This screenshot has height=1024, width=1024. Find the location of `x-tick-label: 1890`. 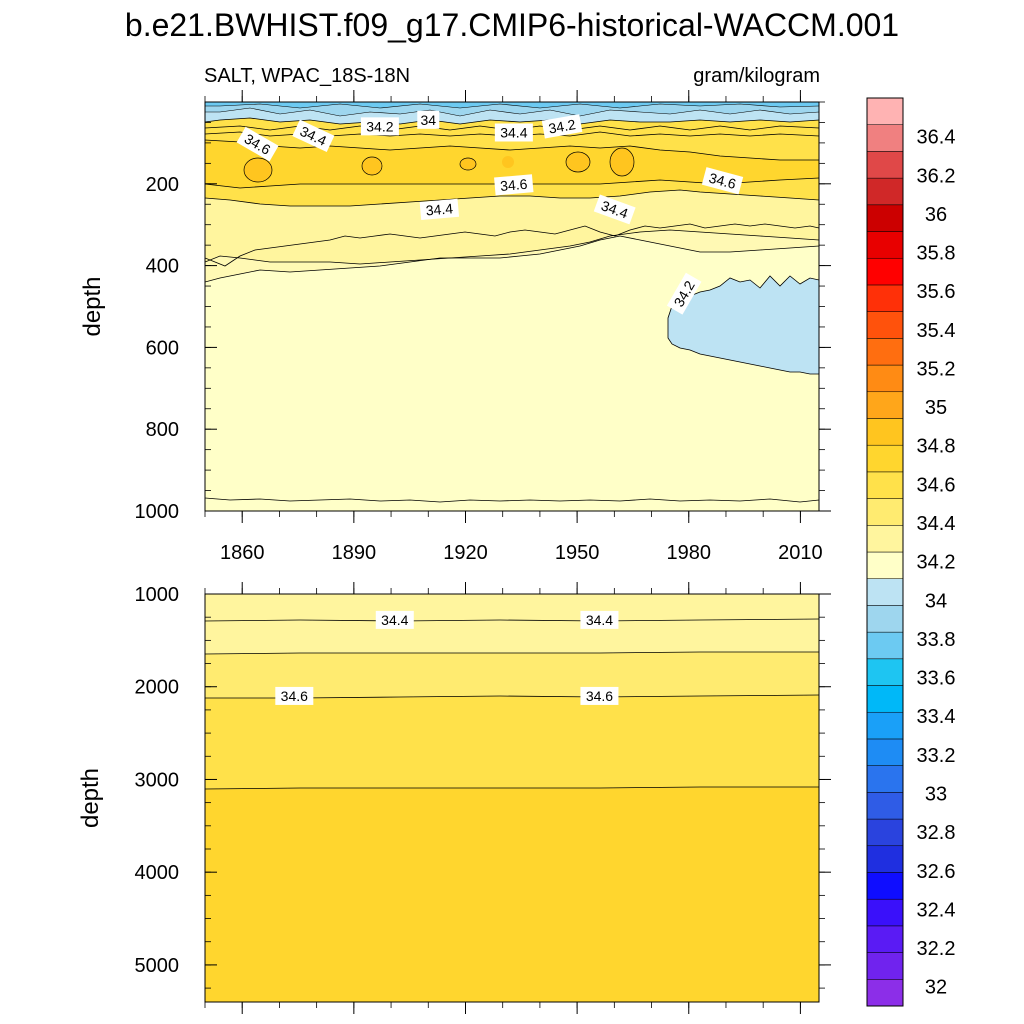

x-tick-label: 1890 is located at coordinates (354, 553).